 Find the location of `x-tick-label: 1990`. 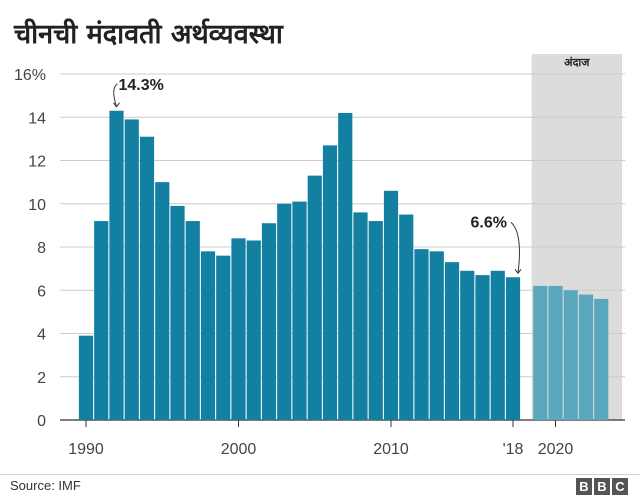

x-tick-label: 1990 is located at coordinates (86, 449).